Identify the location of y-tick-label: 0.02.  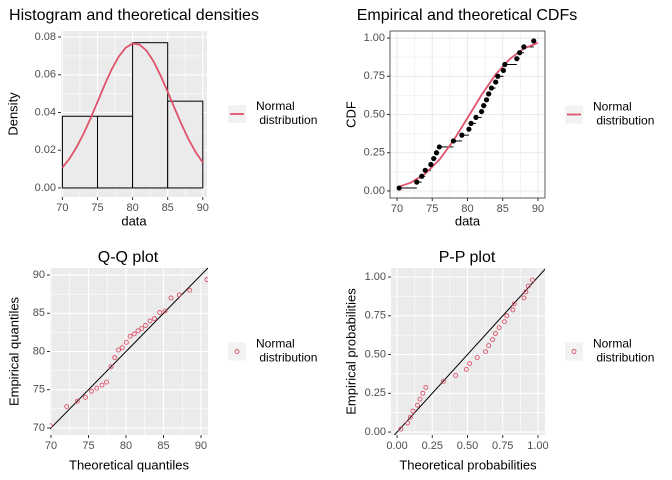
(45, 150).